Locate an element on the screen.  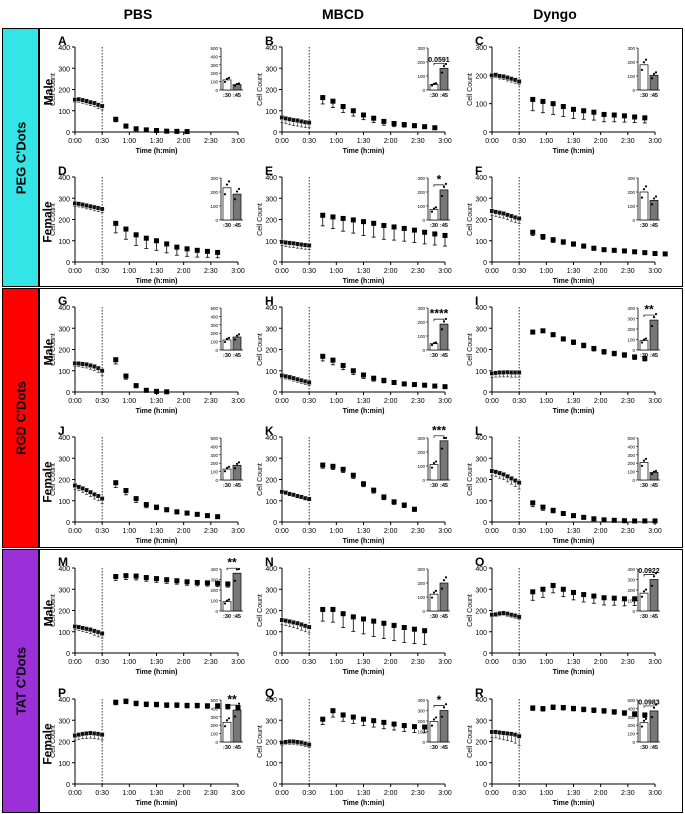
panel-letter: B is located at coordinates (269, 41).